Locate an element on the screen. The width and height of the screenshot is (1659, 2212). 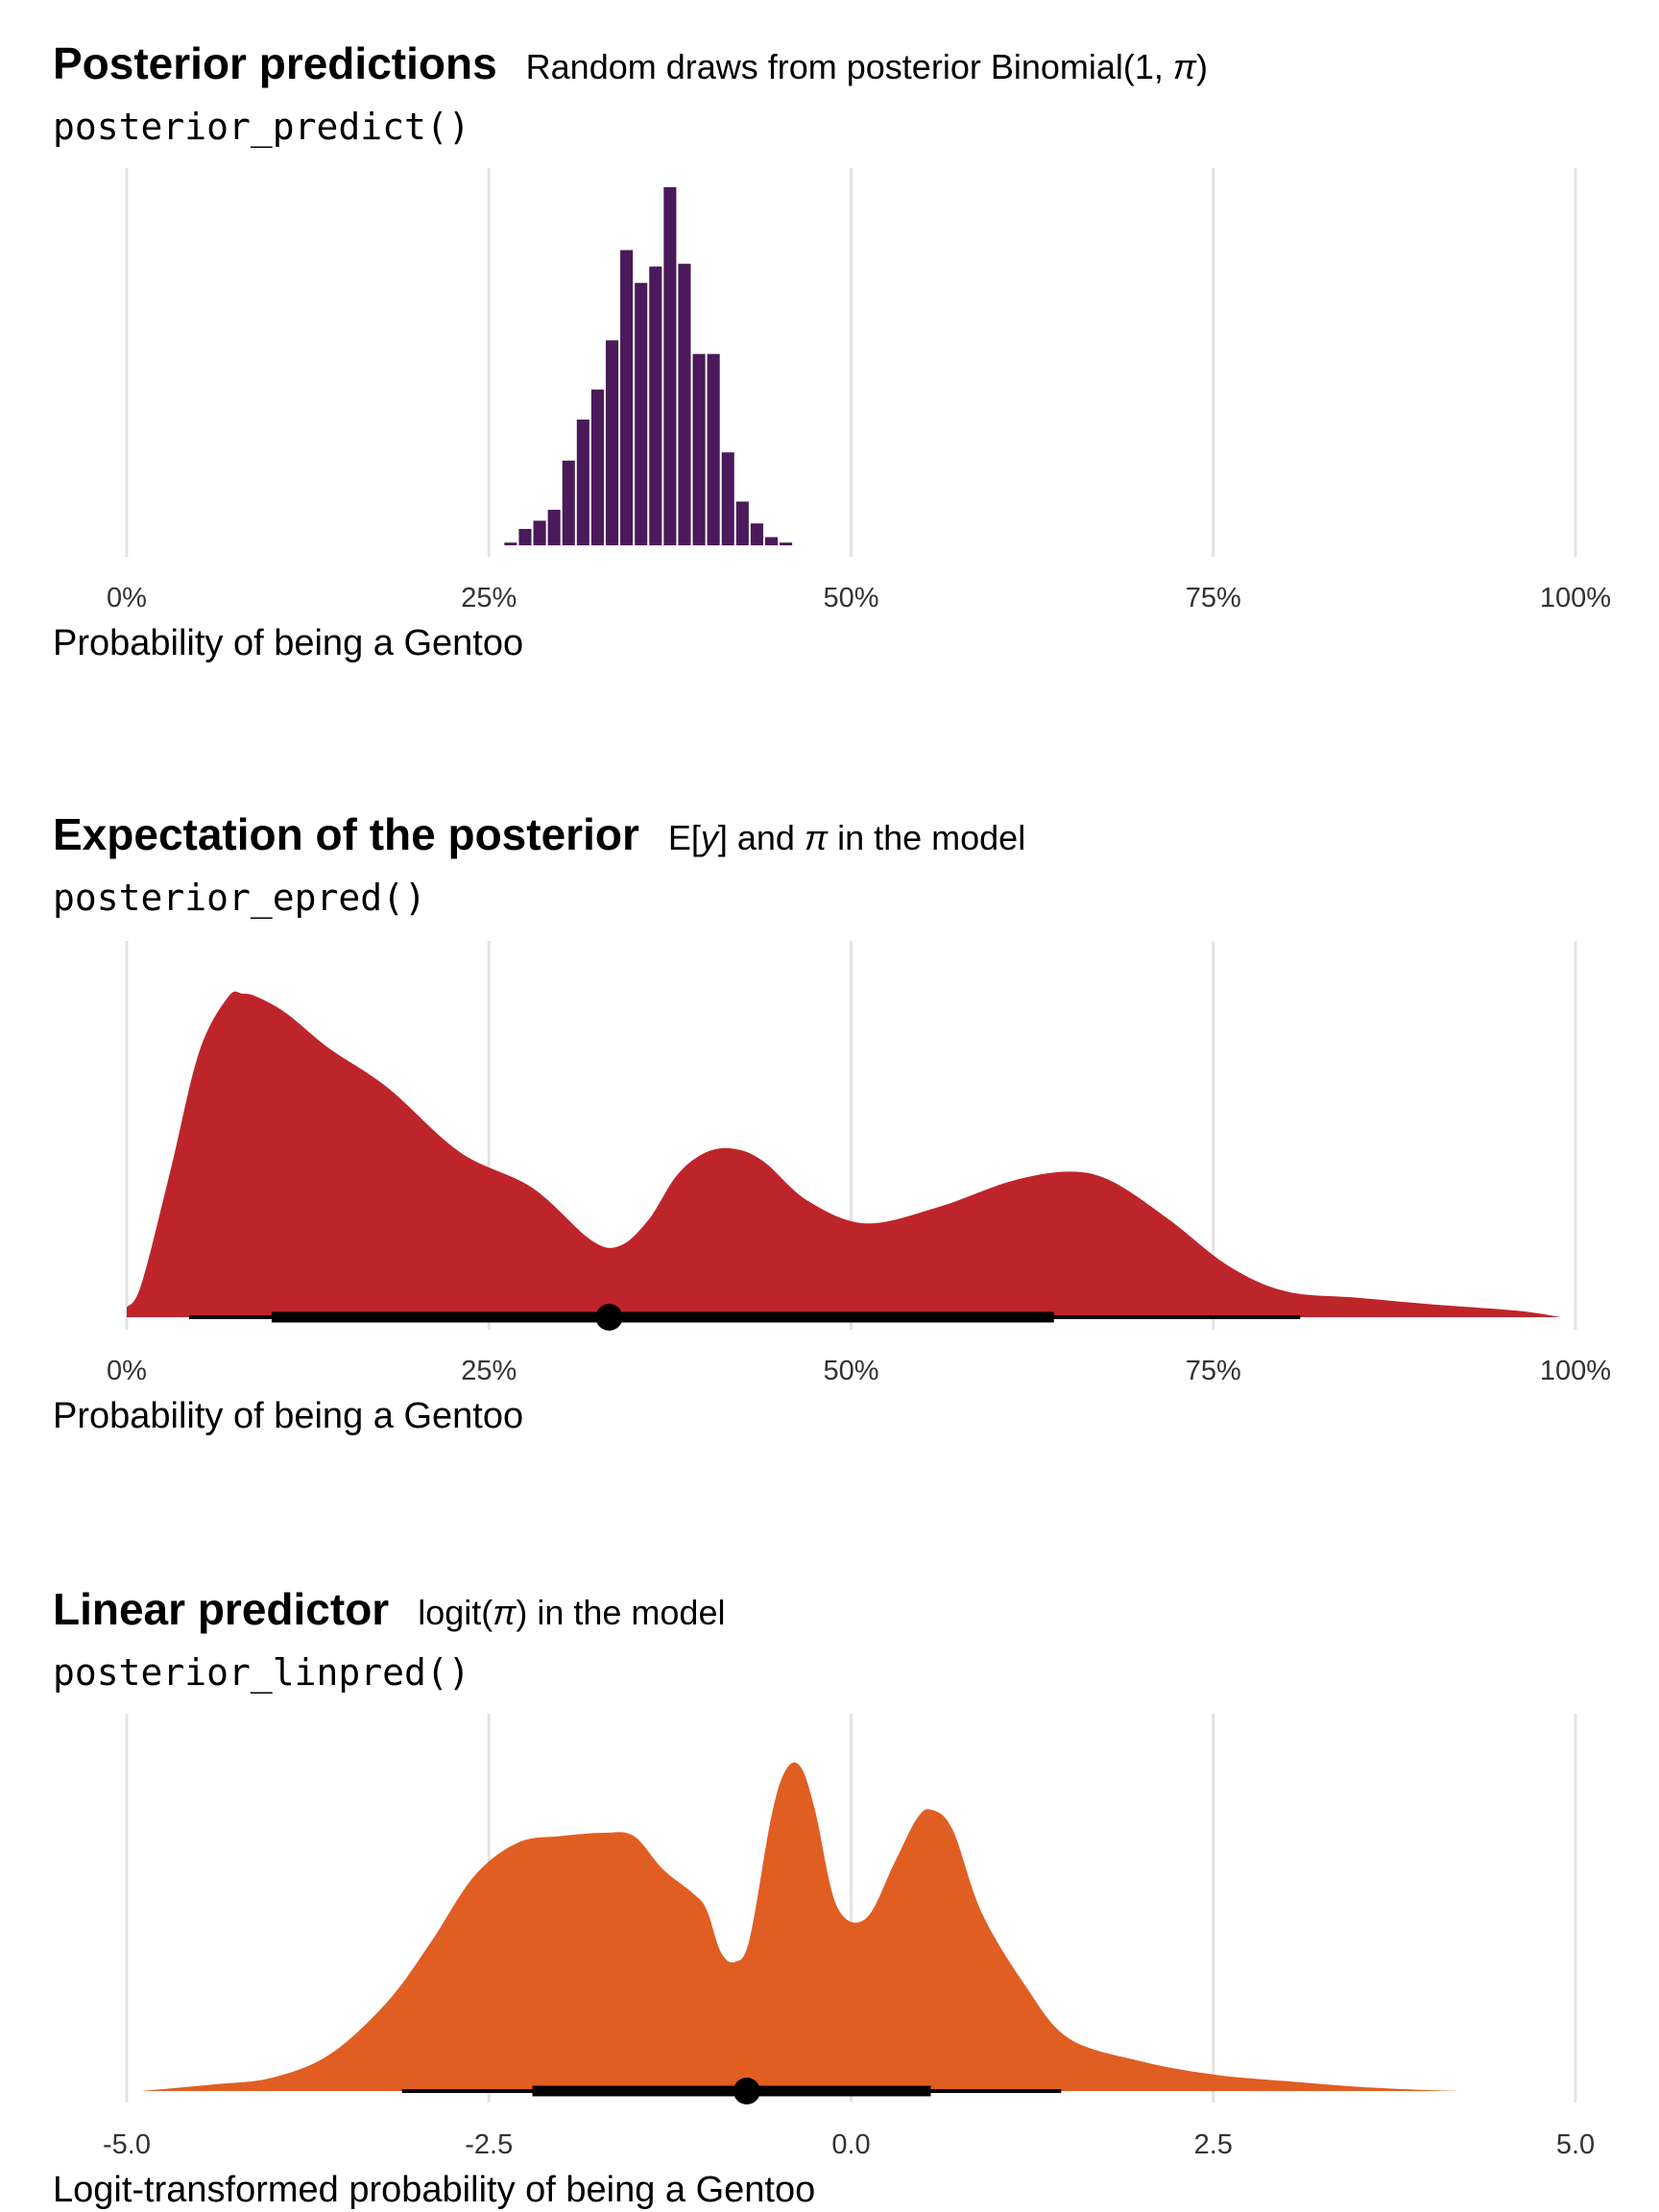
panel-2-subtitle-post: in the model is located at coordinates (926, 837).